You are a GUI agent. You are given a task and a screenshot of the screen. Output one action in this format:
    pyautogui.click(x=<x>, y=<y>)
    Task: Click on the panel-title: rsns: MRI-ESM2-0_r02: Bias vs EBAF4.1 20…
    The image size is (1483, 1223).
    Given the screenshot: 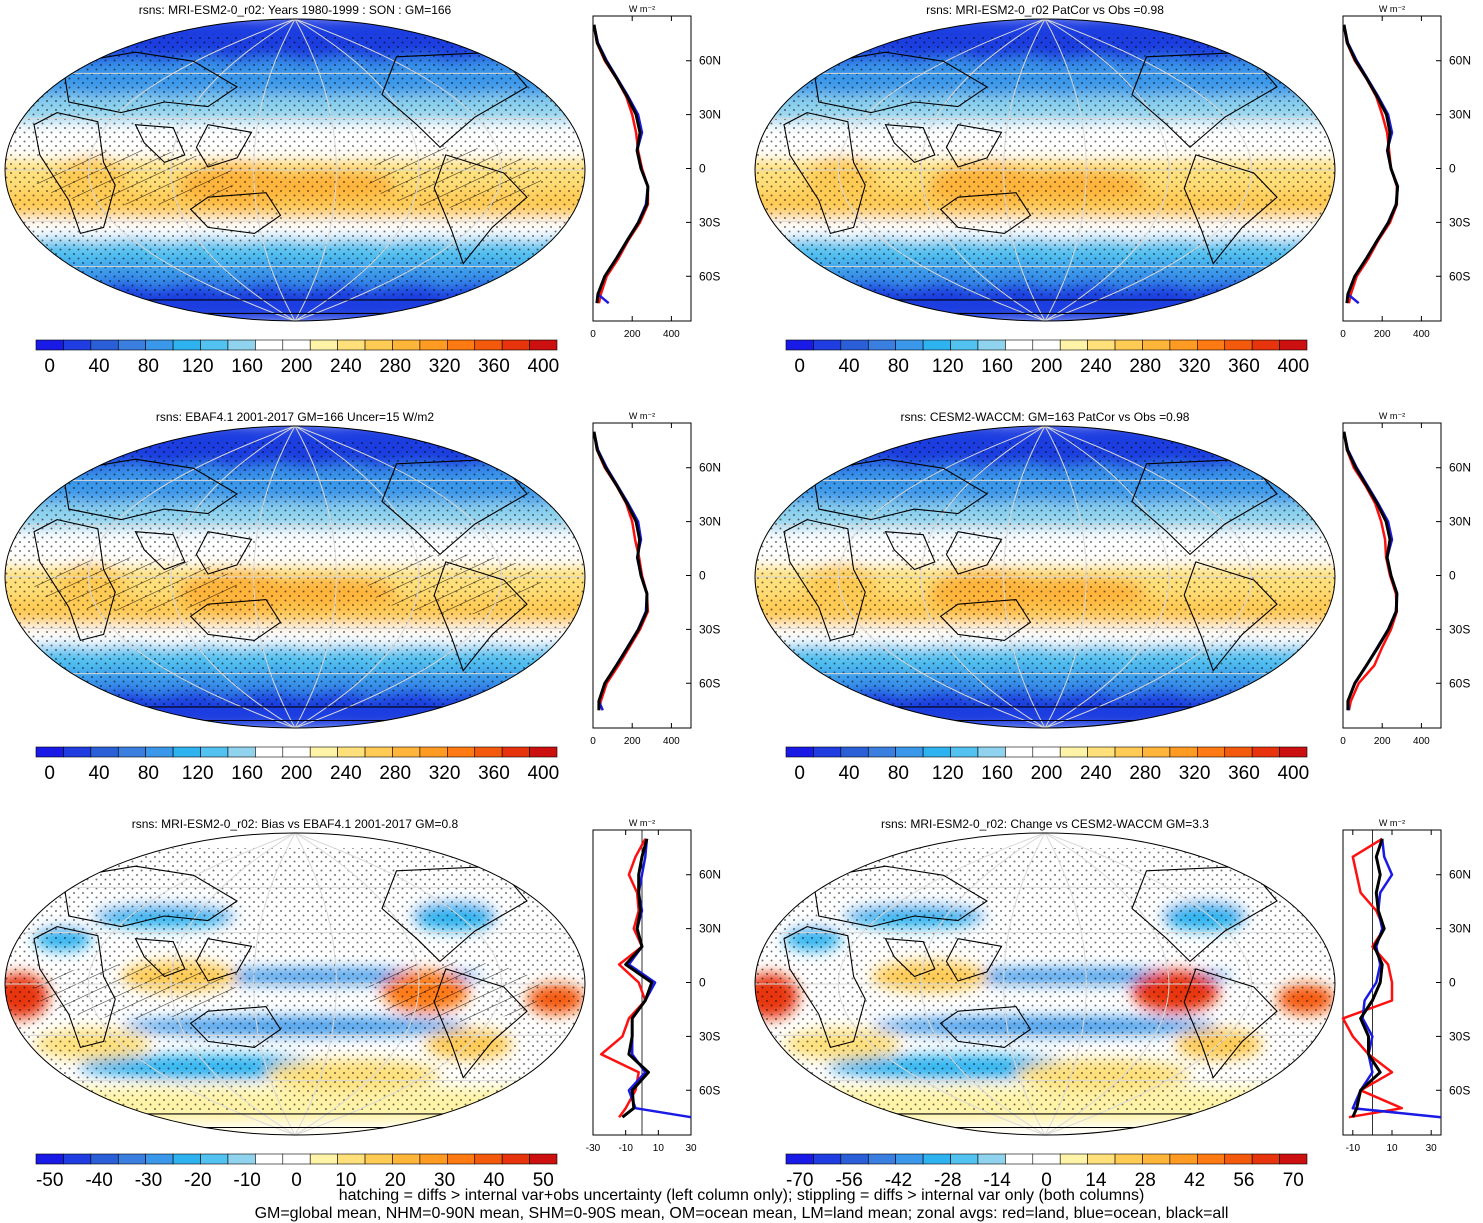 What is the action you would take?
    pyautogui.click(x=295, y=824)
    